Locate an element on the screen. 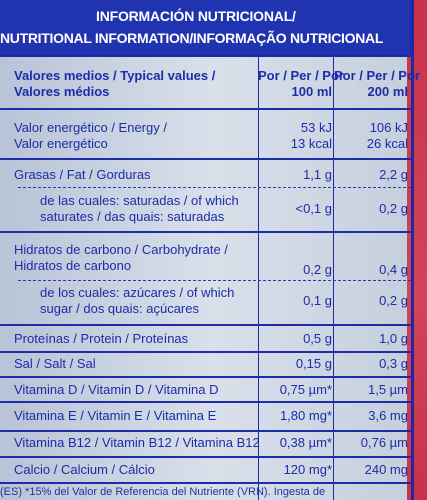 The image size is (427, 500). carbs-100: 0,2 g is located at coordinates (317, 269).